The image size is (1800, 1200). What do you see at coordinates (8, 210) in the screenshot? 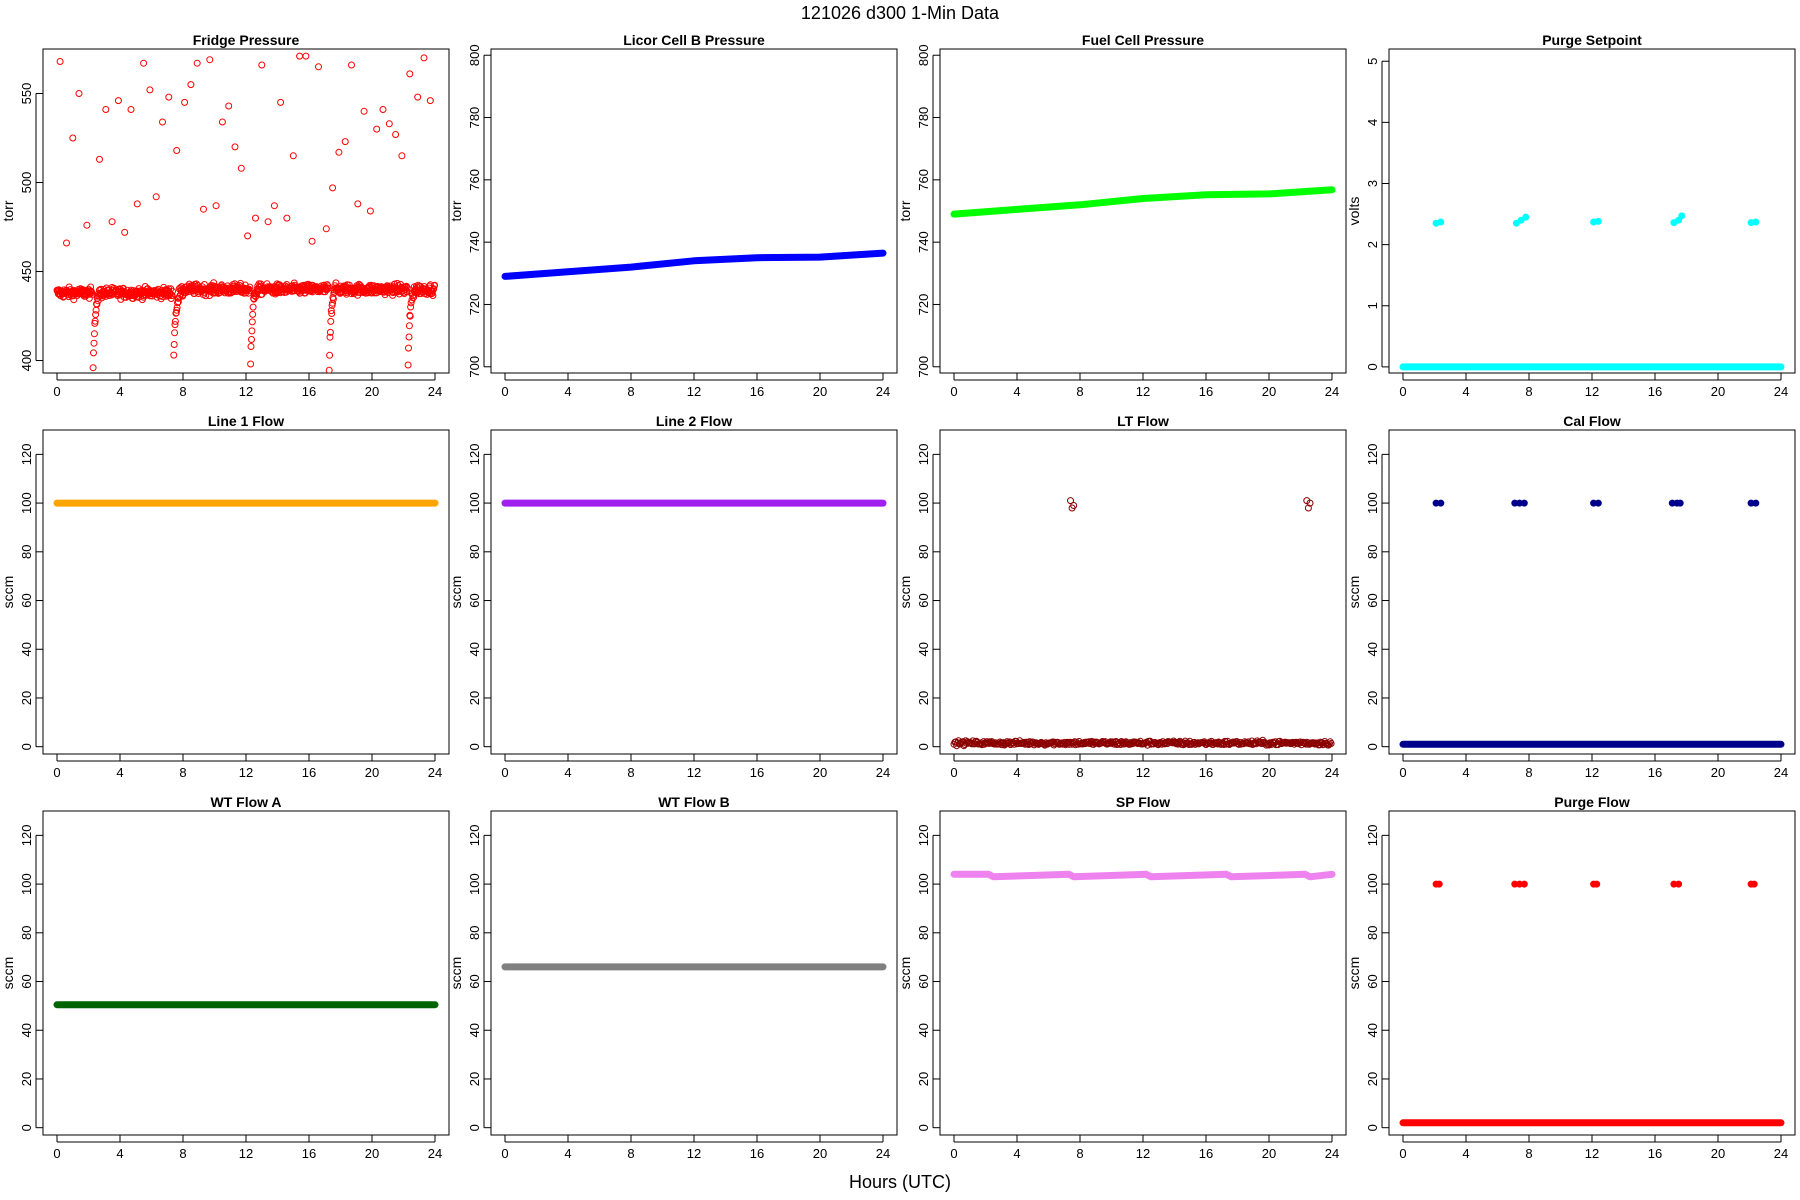
I see `y-axis-label: torr` at bounding box center [8, 210].